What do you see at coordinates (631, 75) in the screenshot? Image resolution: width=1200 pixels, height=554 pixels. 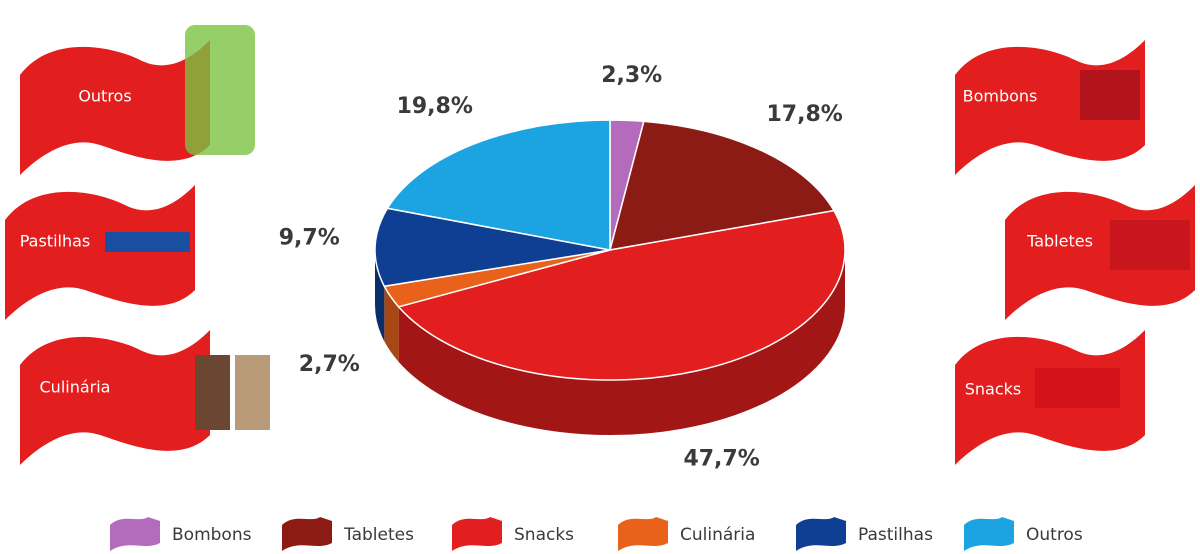 I see `value-label: 2,3%` at bounding box center [631, 75].